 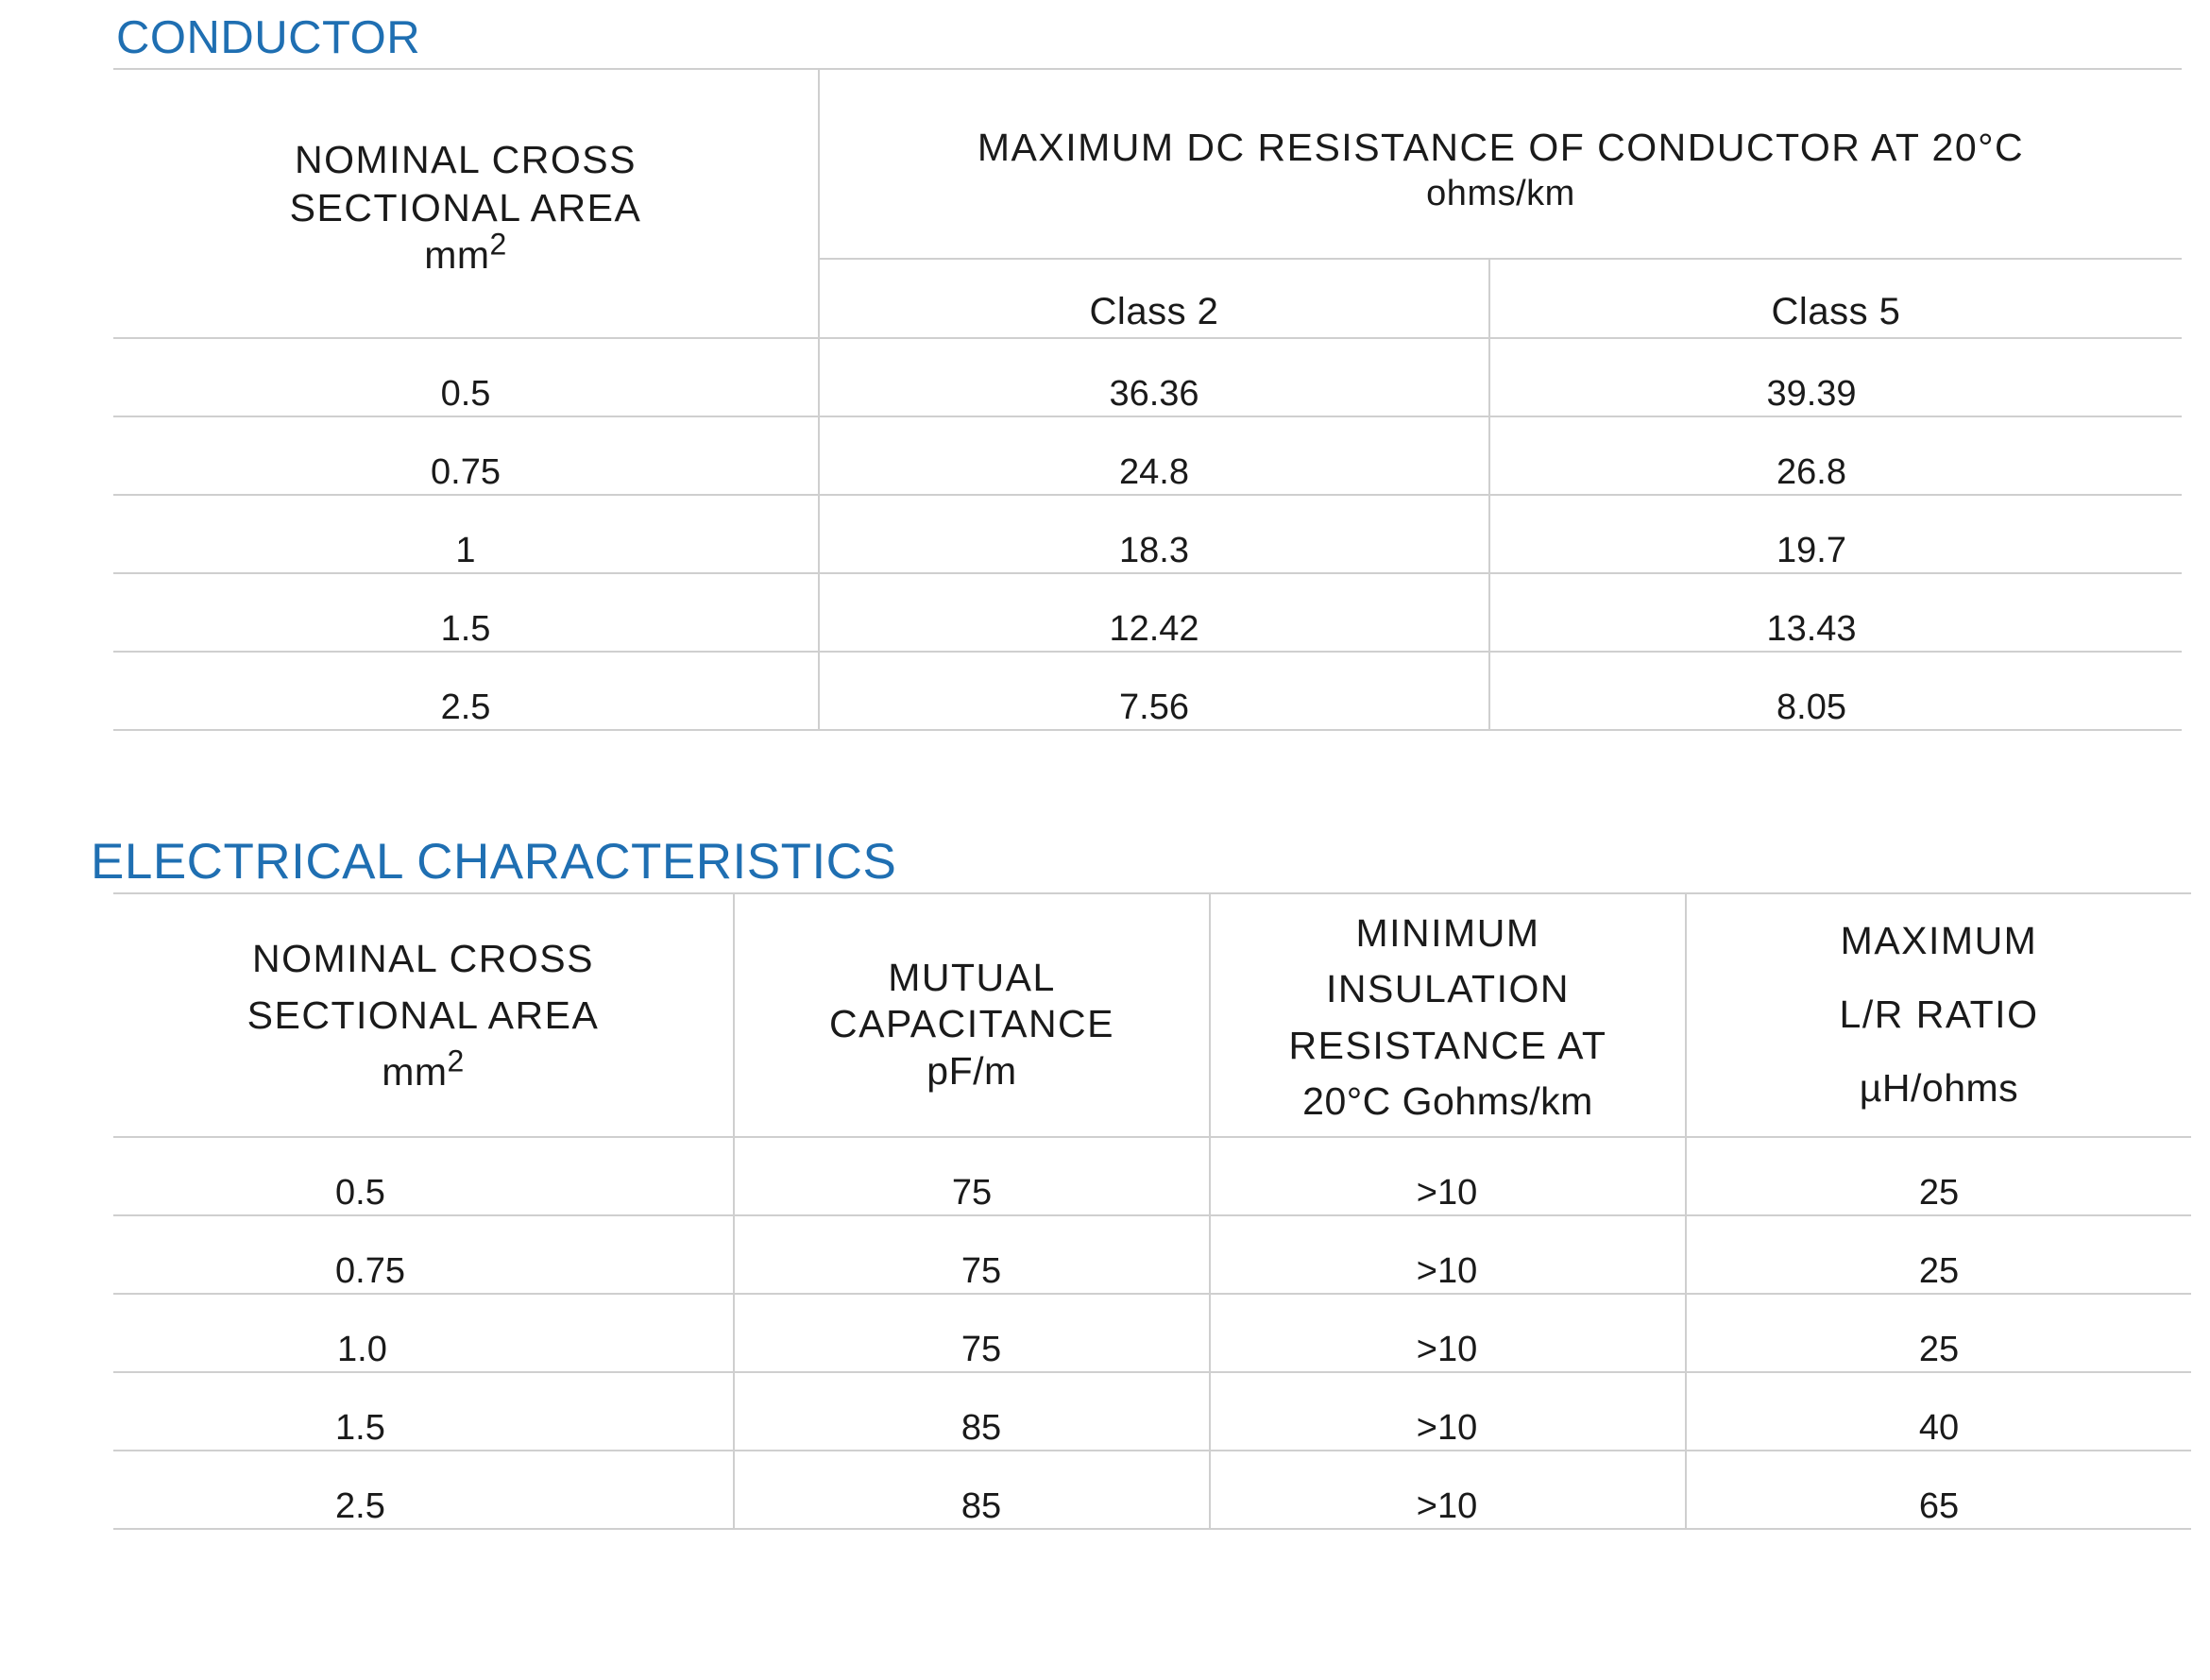 I want to click on class-5-header: Class 5, so click(x=1836, y=311).